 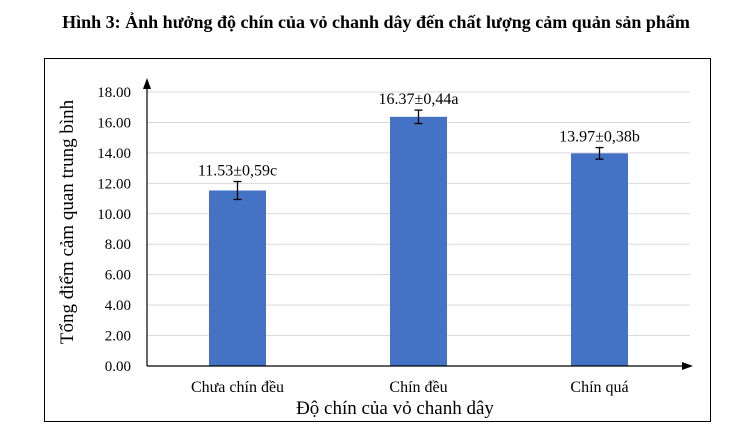 I want to click on x-tick-label: Chưa chín đều, so click(x=237, y=387).